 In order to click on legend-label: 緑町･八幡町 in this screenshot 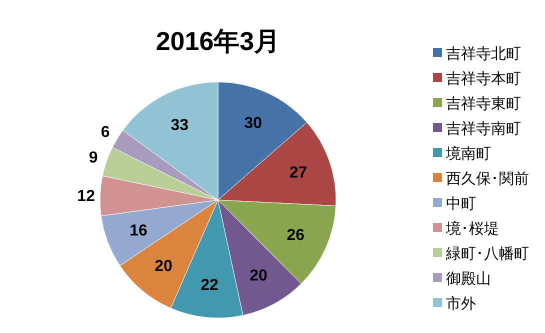, I will do `click(487, 253)`.